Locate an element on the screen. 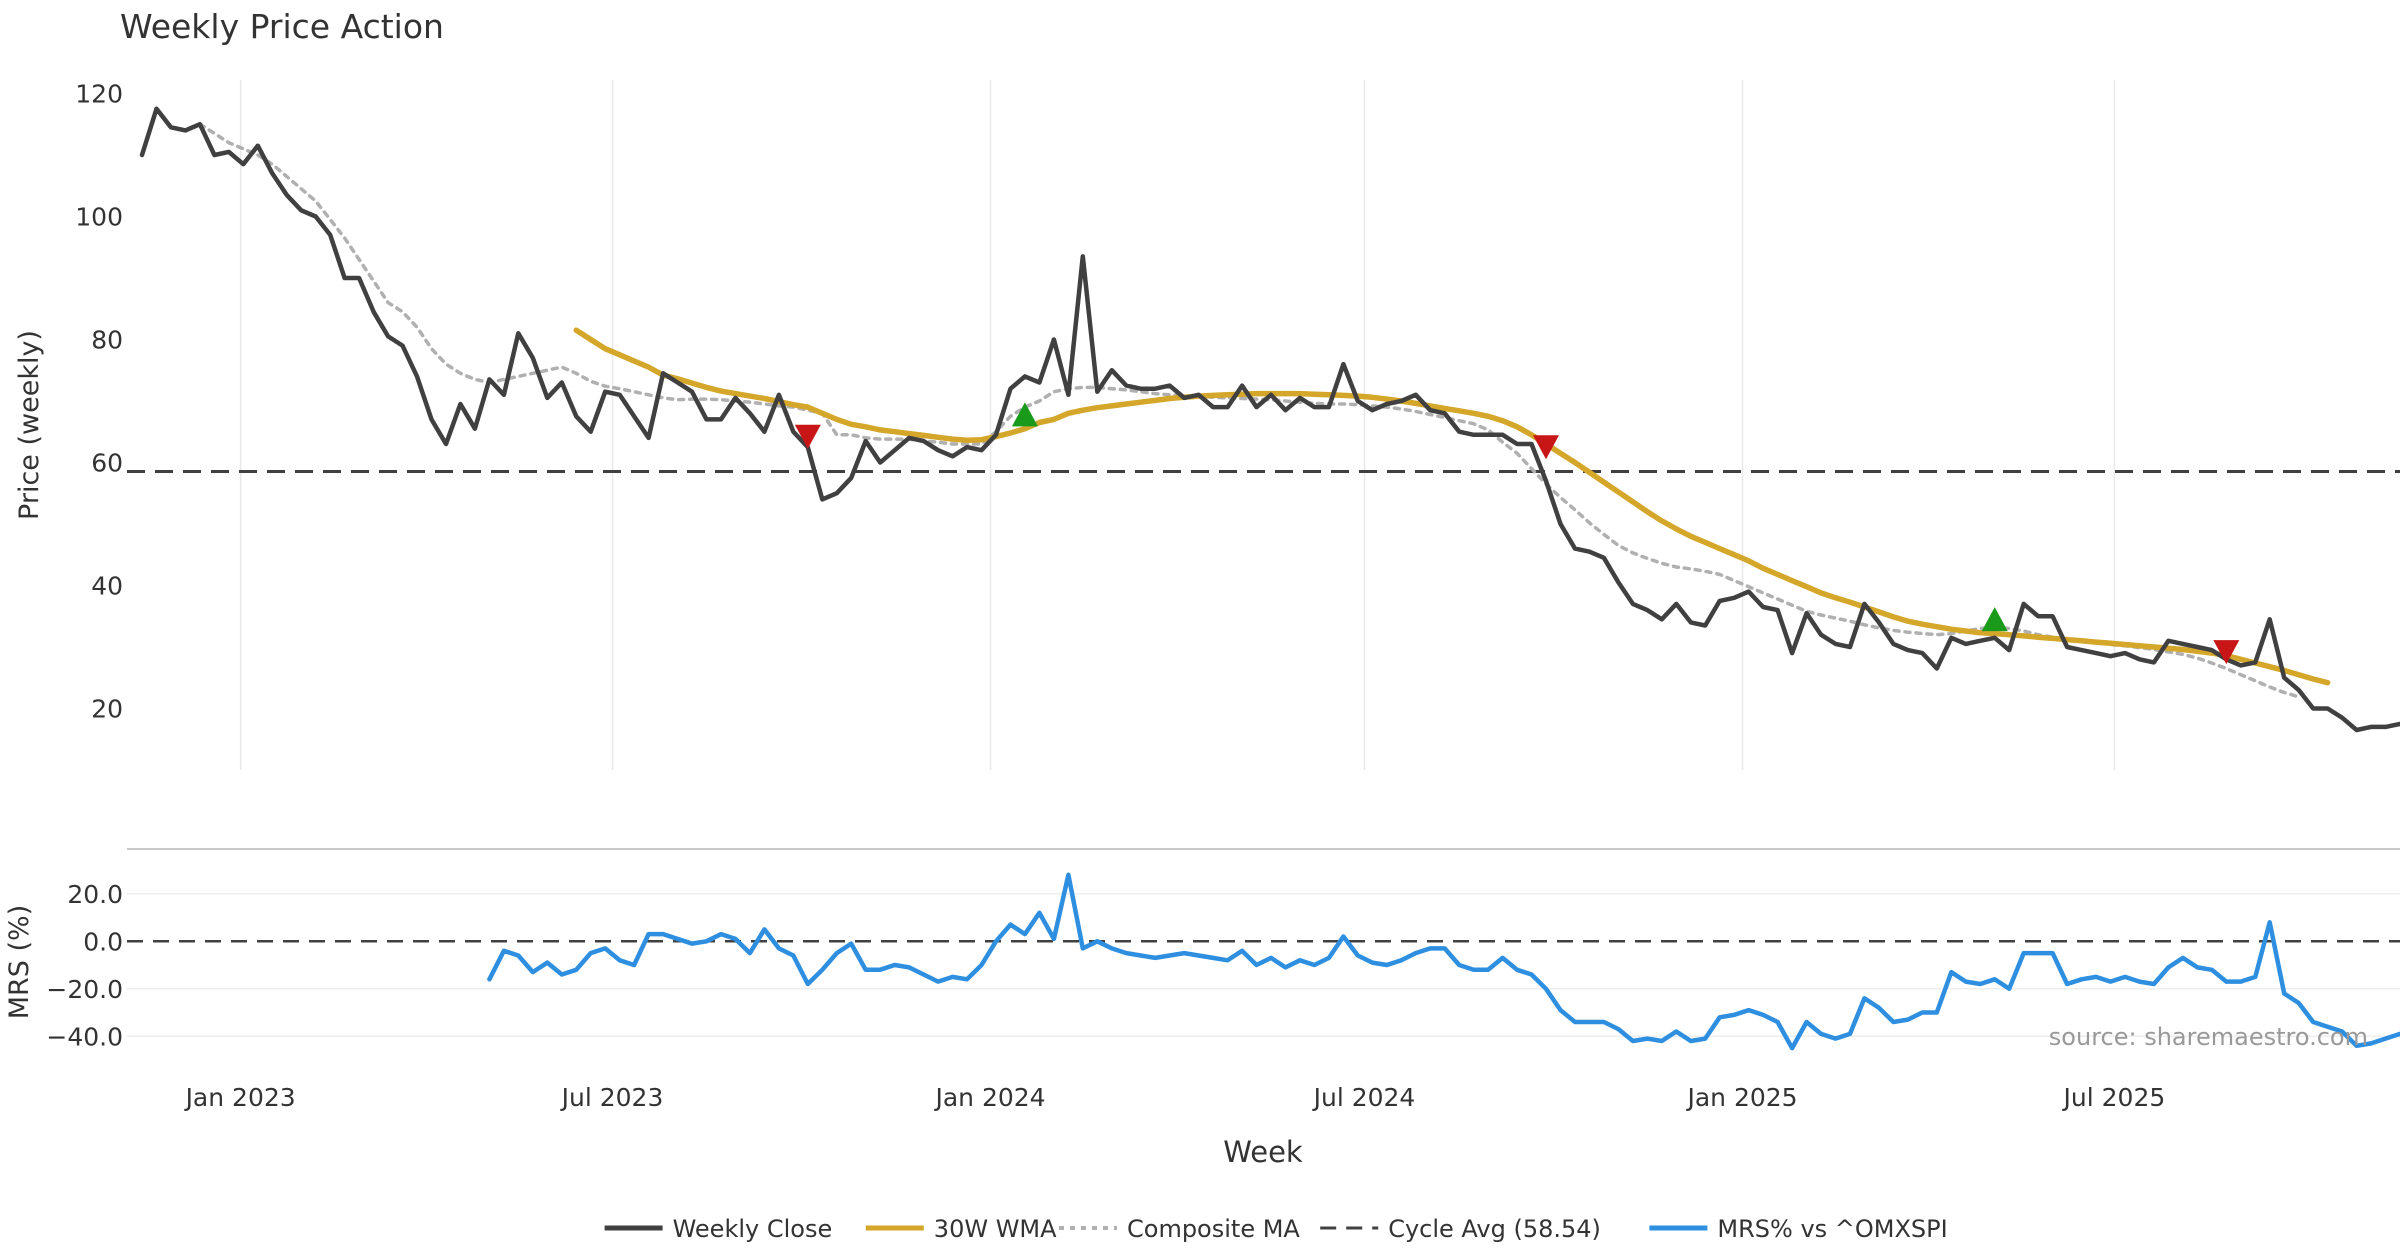  source-annotation: source: sharemaestro.com is located at coordinates (2208, 1037).